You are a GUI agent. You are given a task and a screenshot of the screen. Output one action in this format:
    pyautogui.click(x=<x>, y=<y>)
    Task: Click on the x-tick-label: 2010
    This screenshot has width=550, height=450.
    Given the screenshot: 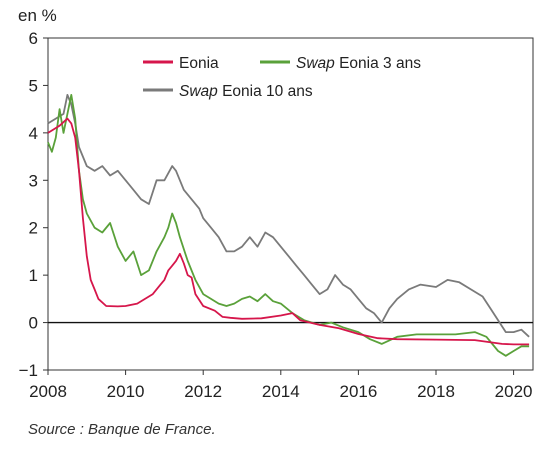 What is the action you would take?
    pyautogui.click(x=126, y=391)
    